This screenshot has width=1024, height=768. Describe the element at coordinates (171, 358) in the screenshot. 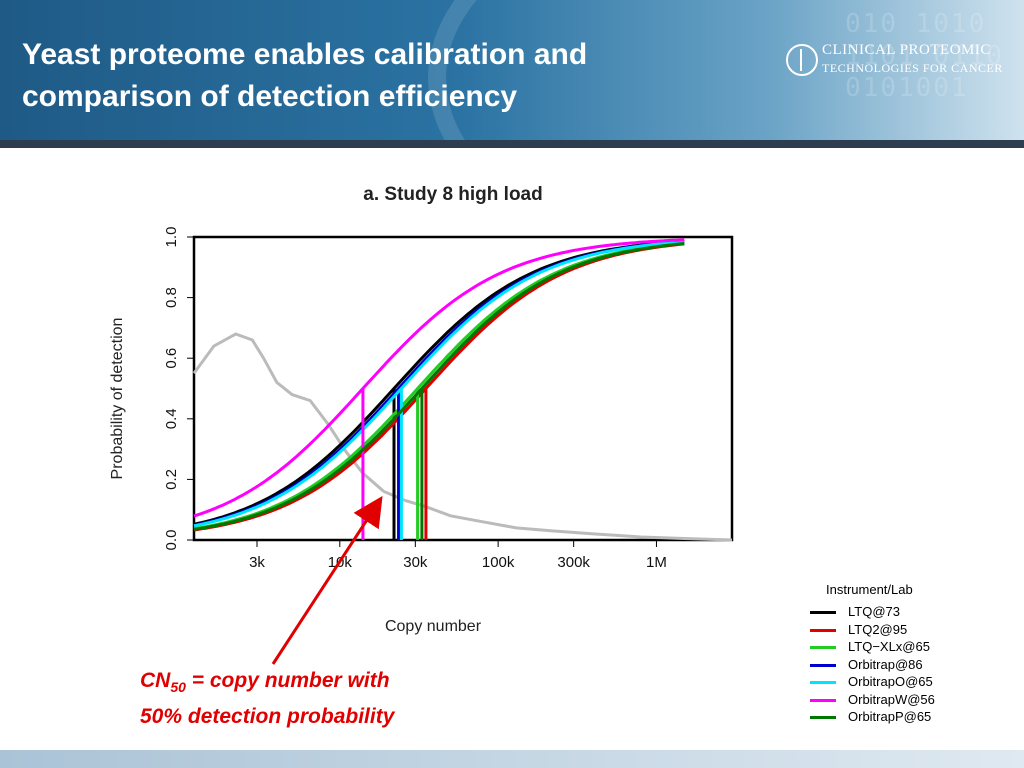

I see `y-tick-label: 0.6` at that location.